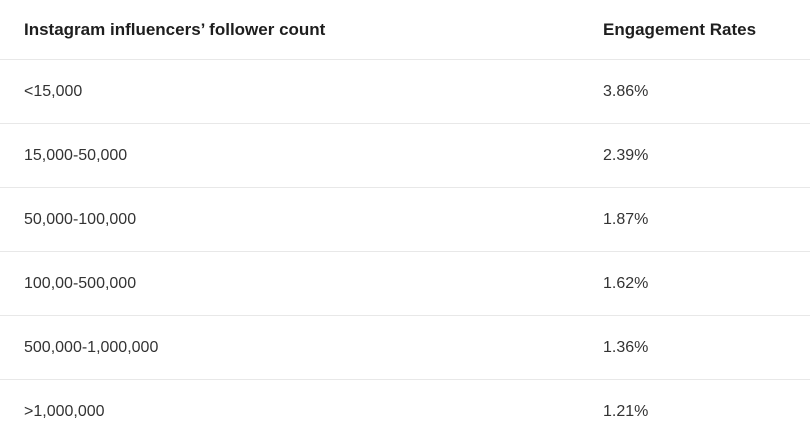  I want to click on table-row: 50,000-100,000 1.87%, so click(405, 219).